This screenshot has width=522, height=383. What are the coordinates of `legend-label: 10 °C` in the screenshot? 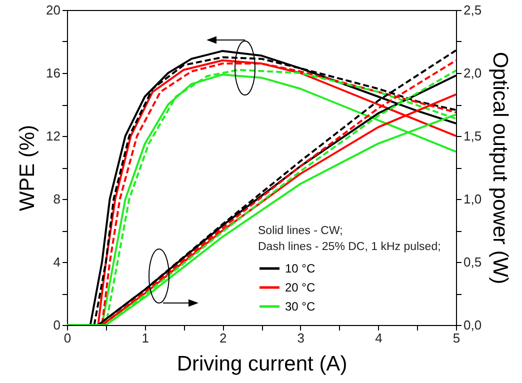 It's located at (300, 269).